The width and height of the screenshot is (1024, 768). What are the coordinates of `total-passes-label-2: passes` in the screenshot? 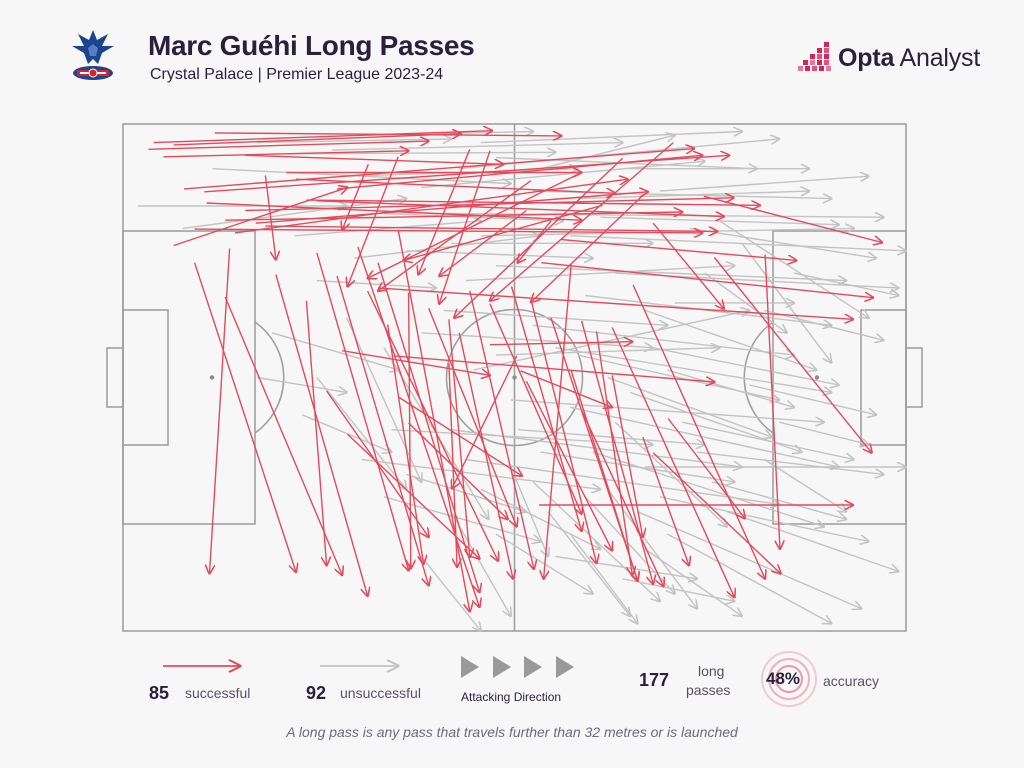 It's located at (708, 690).